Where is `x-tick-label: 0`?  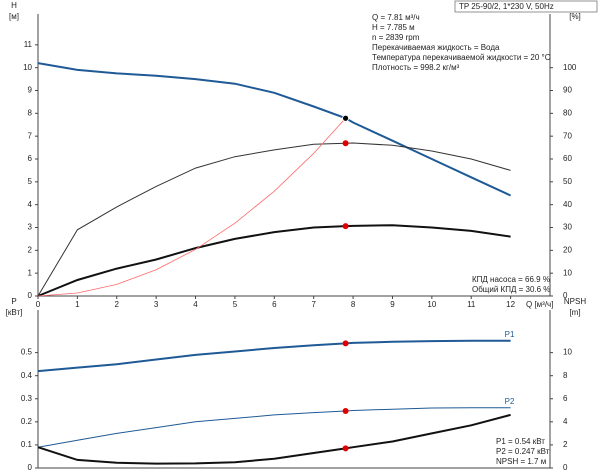
x-tick-label: 0 is located at coordinates (38, 304).